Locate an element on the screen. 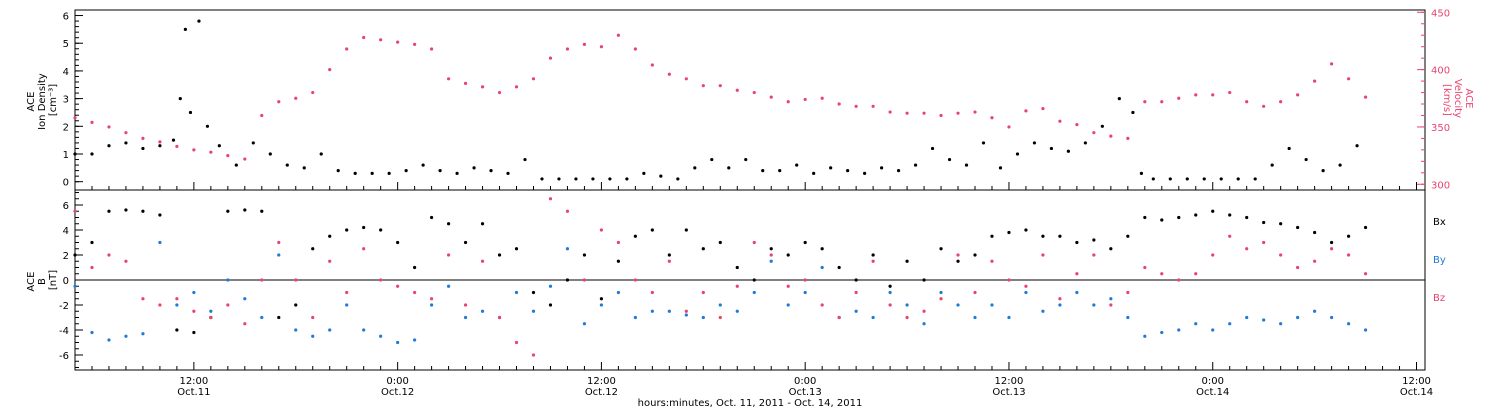  ion-density-tick-label: 1 is located at coordinates (66, 155).